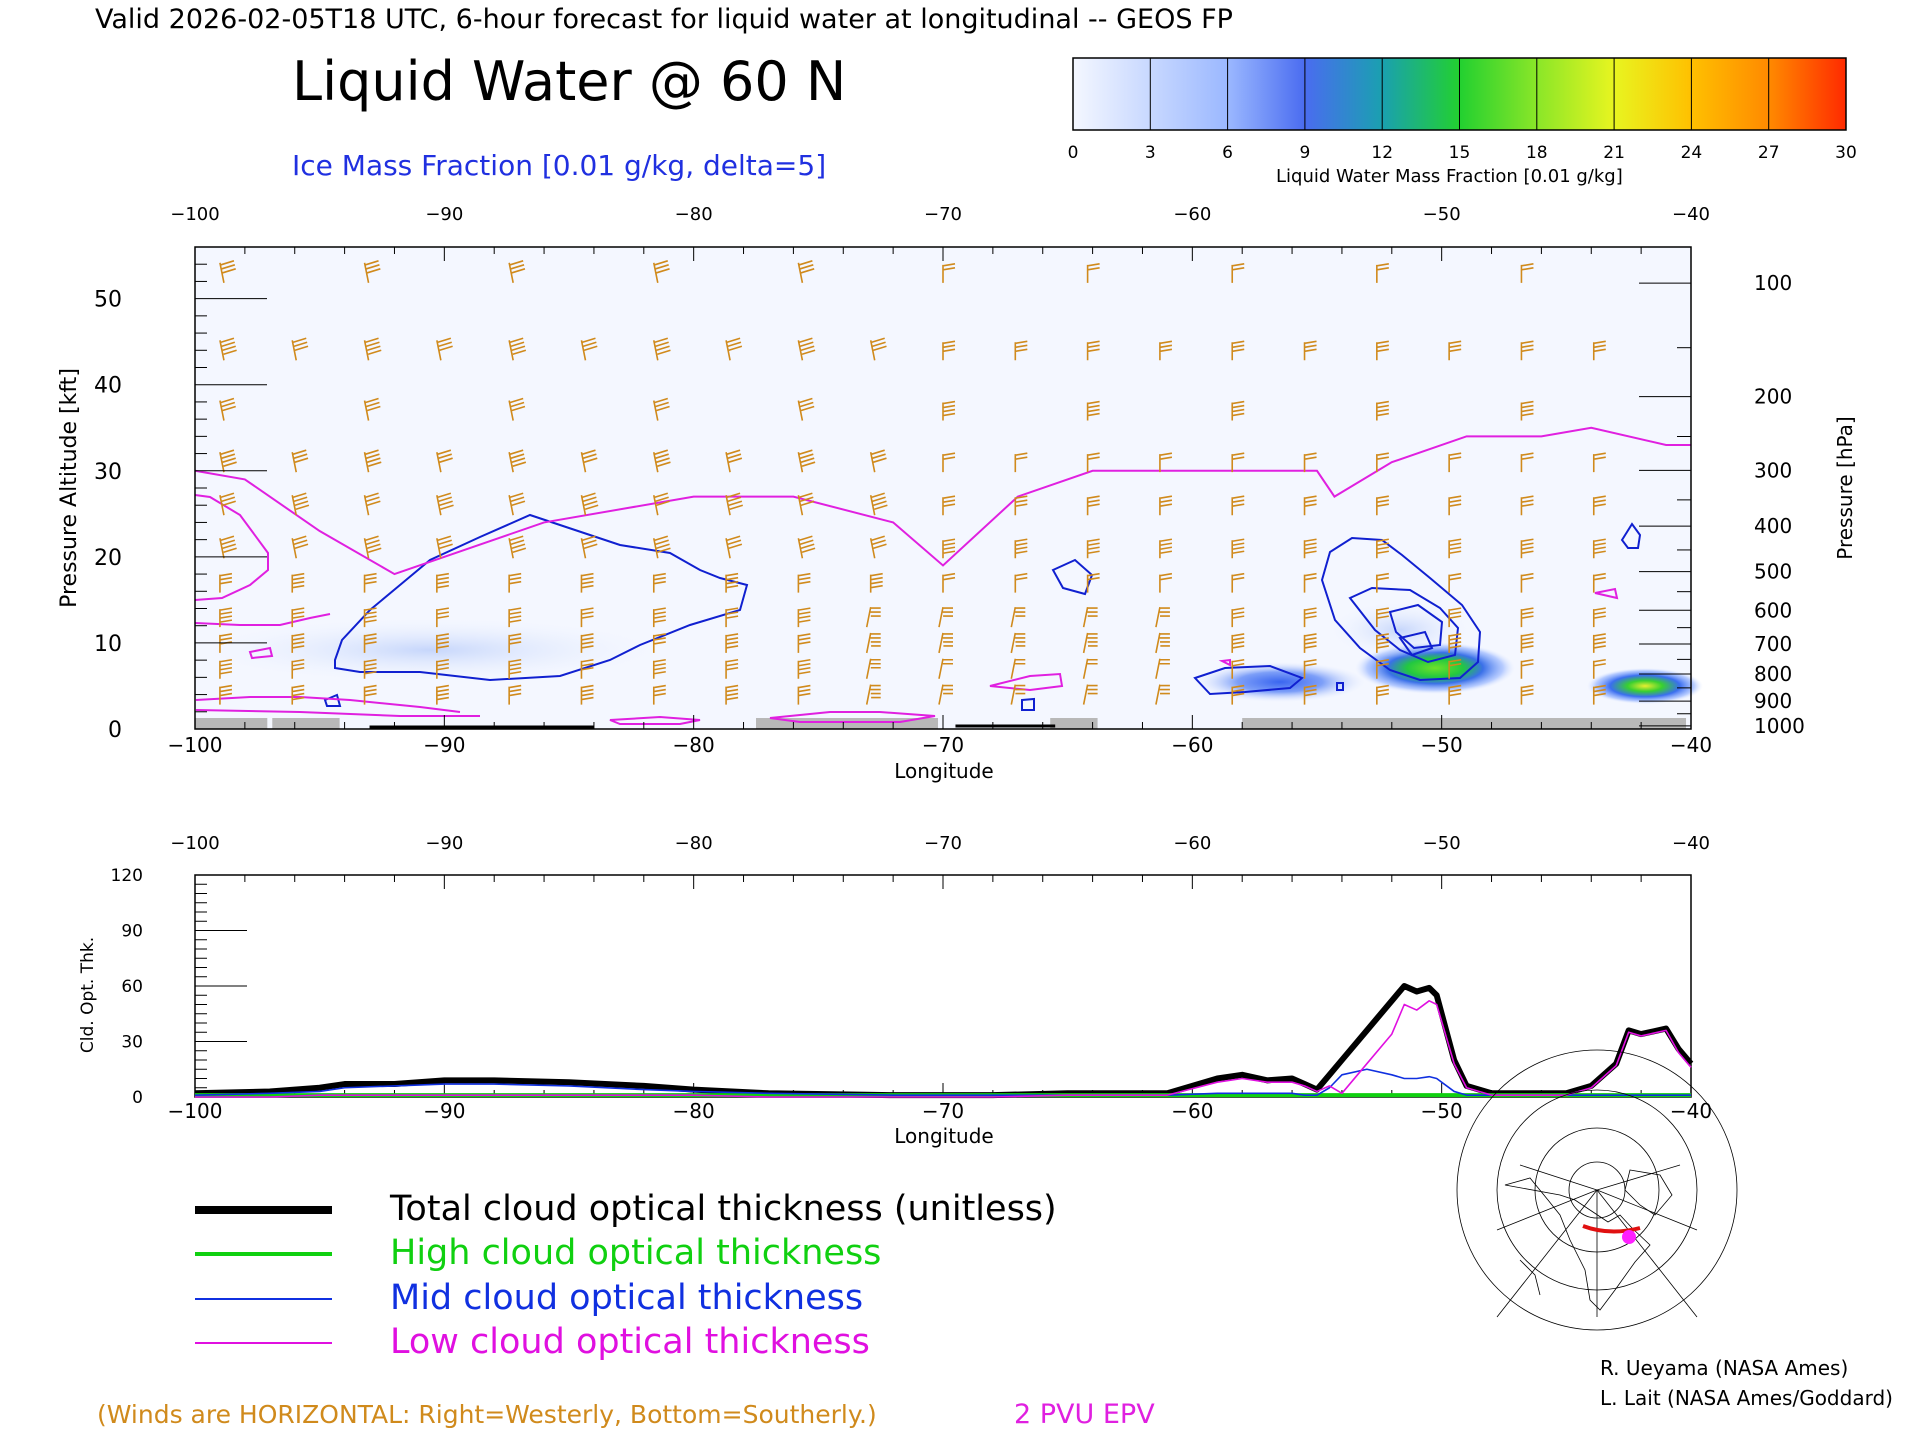  I want to click on colorbar-tick-label: 18, so click(1537, 153).